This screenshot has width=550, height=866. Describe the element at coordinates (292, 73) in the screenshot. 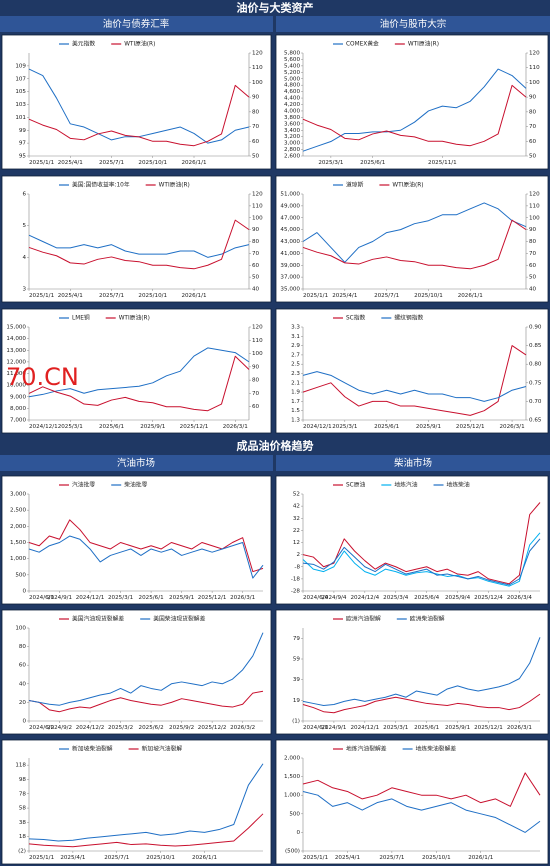

I see `y-tick-label: 5,200` at that location.